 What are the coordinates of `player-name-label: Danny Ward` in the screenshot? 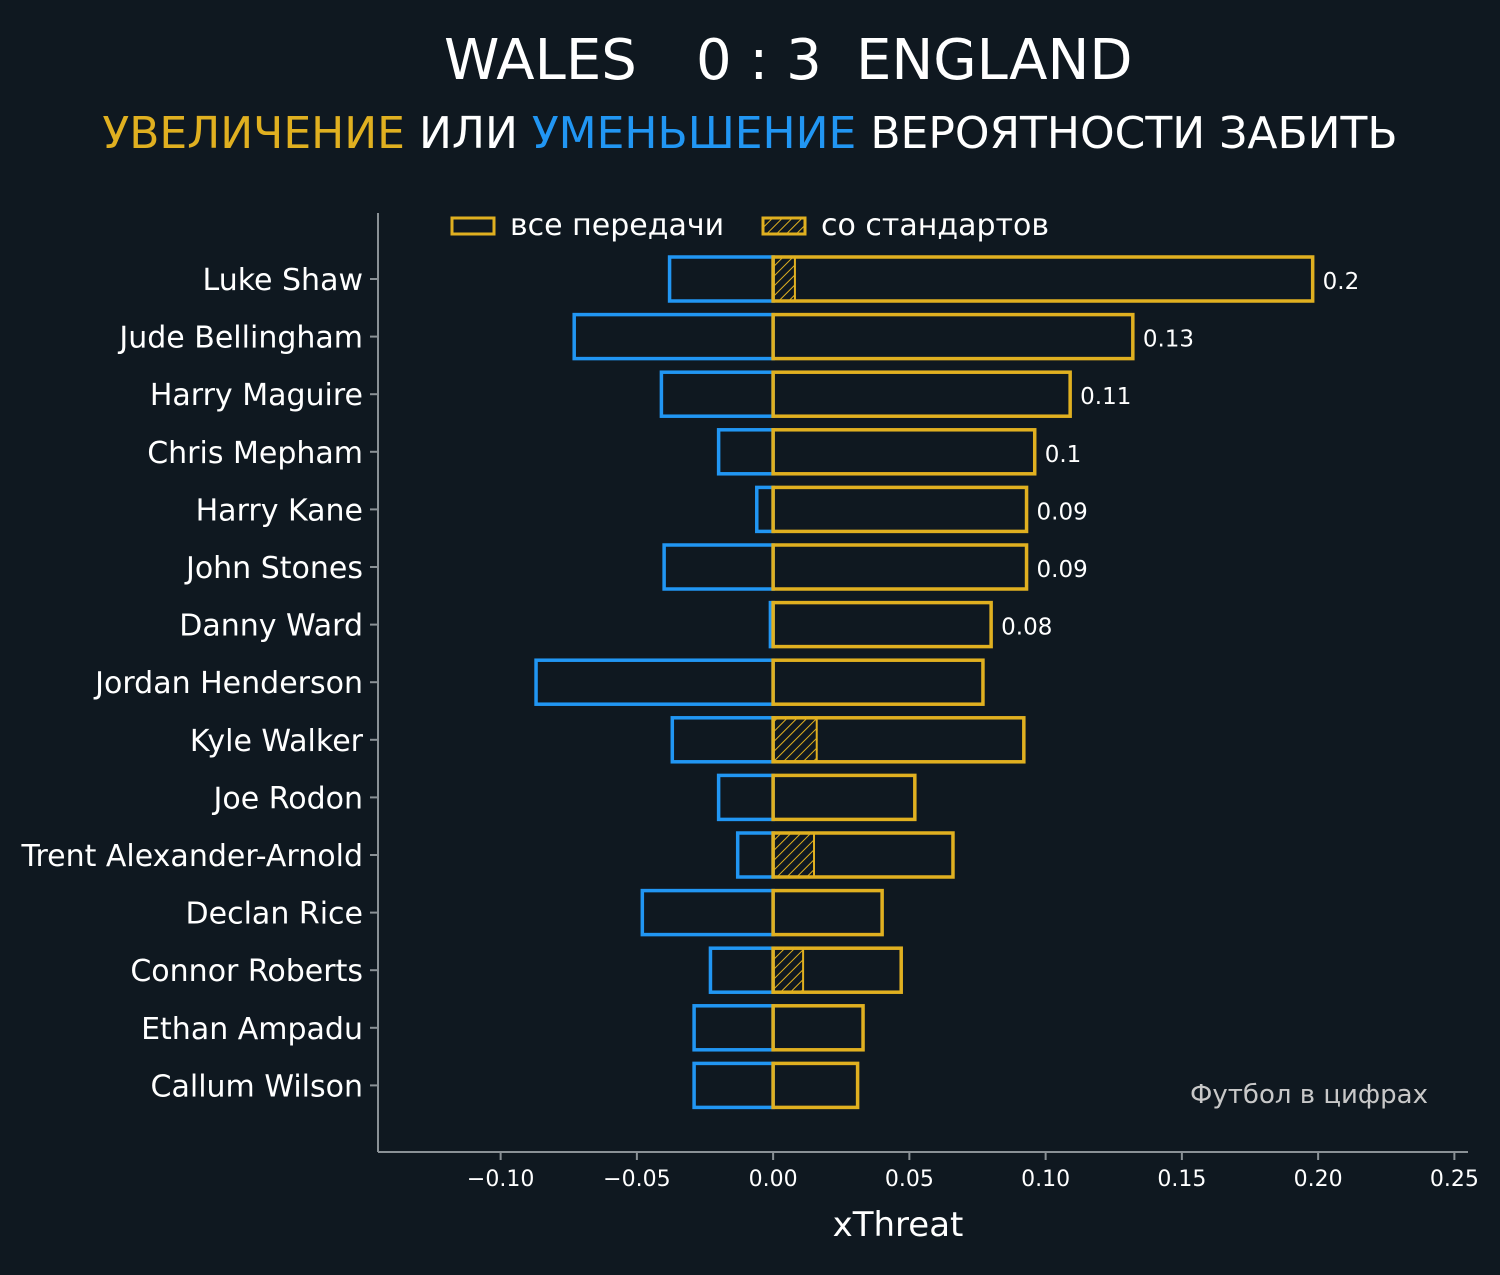 It's located at (271, 626).